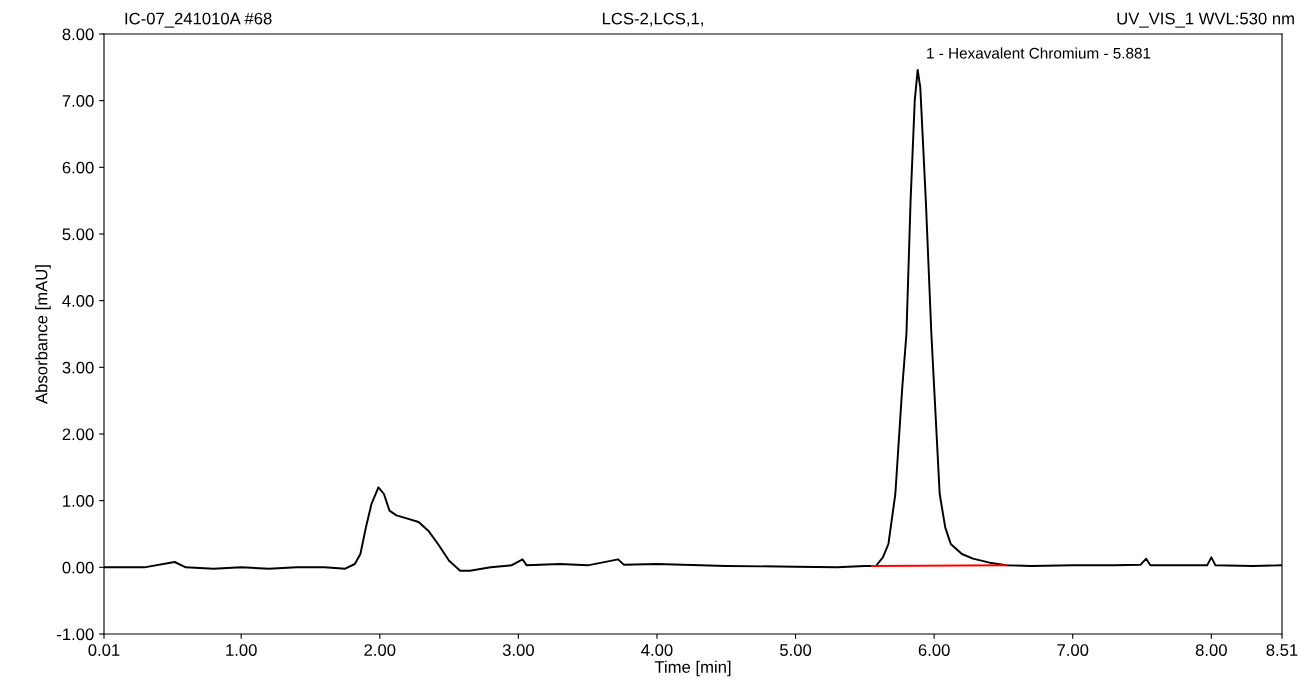  I want to click on text: UV_VIS_1 WVL:530 nm, so click(1205, 20).